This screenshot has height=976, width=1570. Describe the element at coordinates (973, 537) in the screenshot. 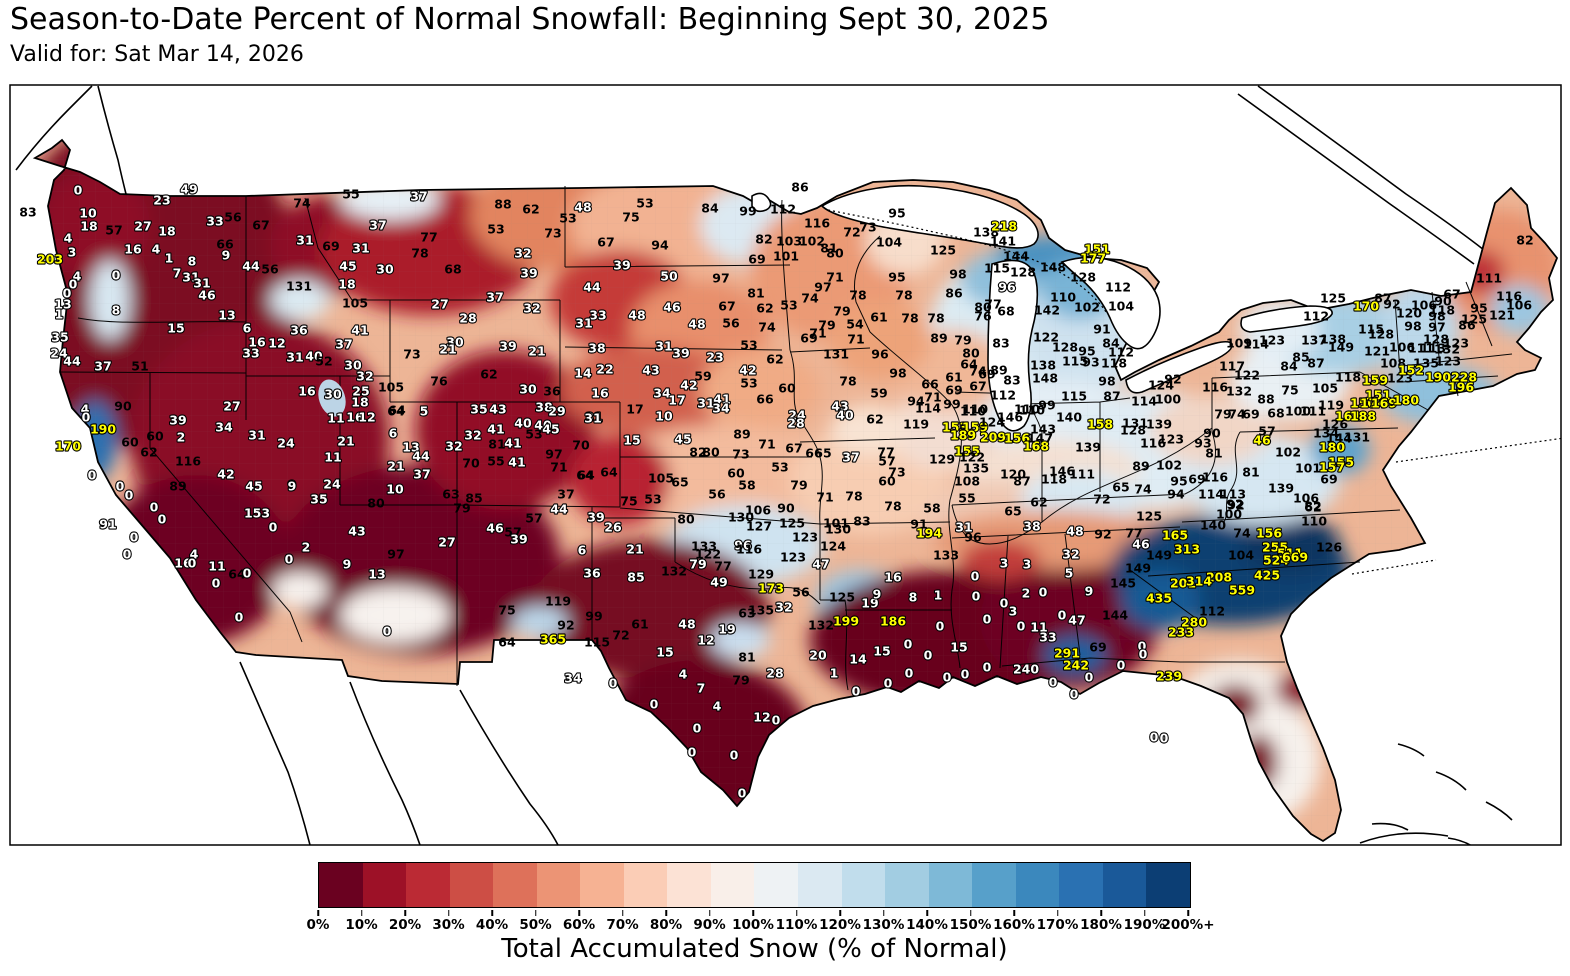

I see `station-value: 96` at that location.